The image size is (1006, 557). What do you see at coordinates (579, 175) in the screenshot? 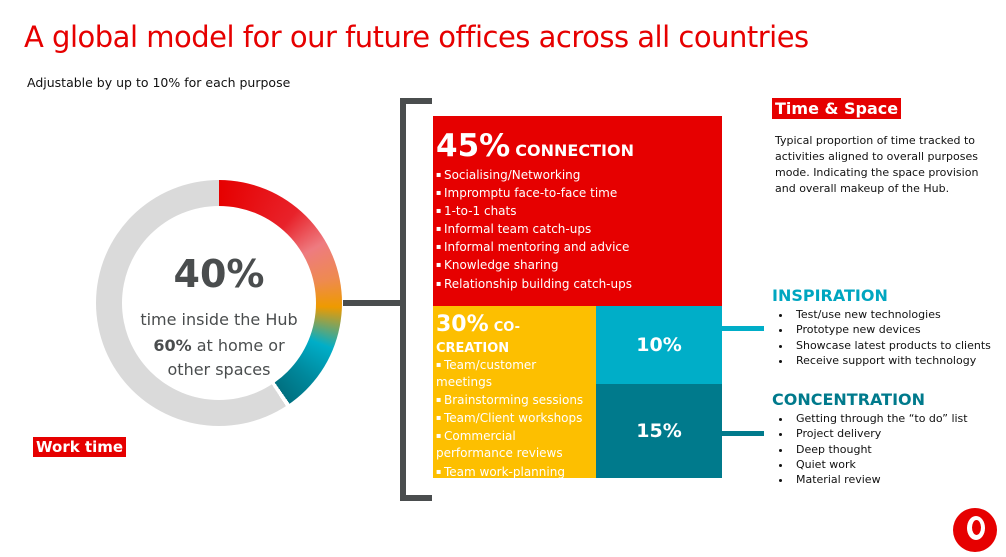
I see `list-item: Socialising/Networking` at bounding box center [579, 175].